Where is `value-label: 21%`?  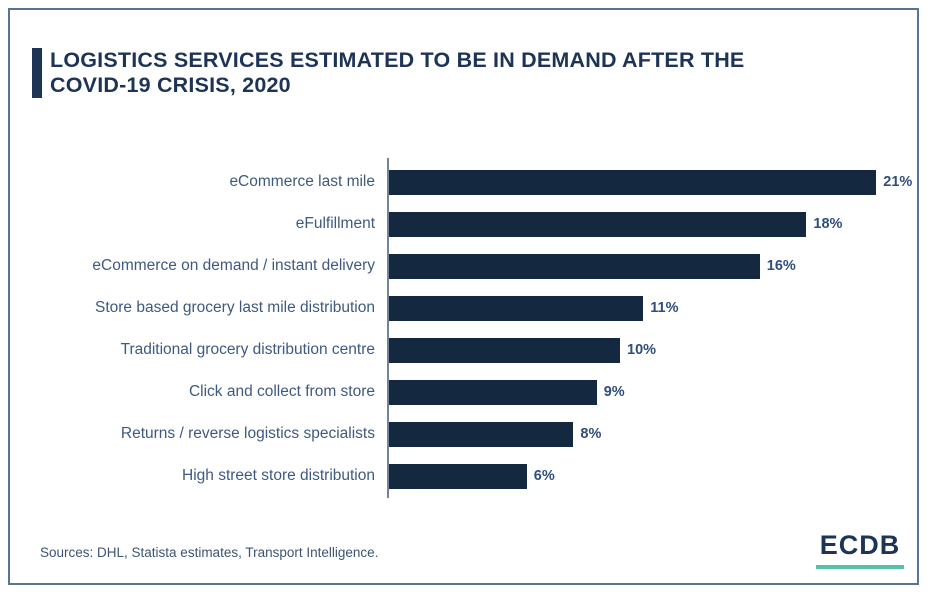
value-label: 21% is located at coordinates (898, 182).